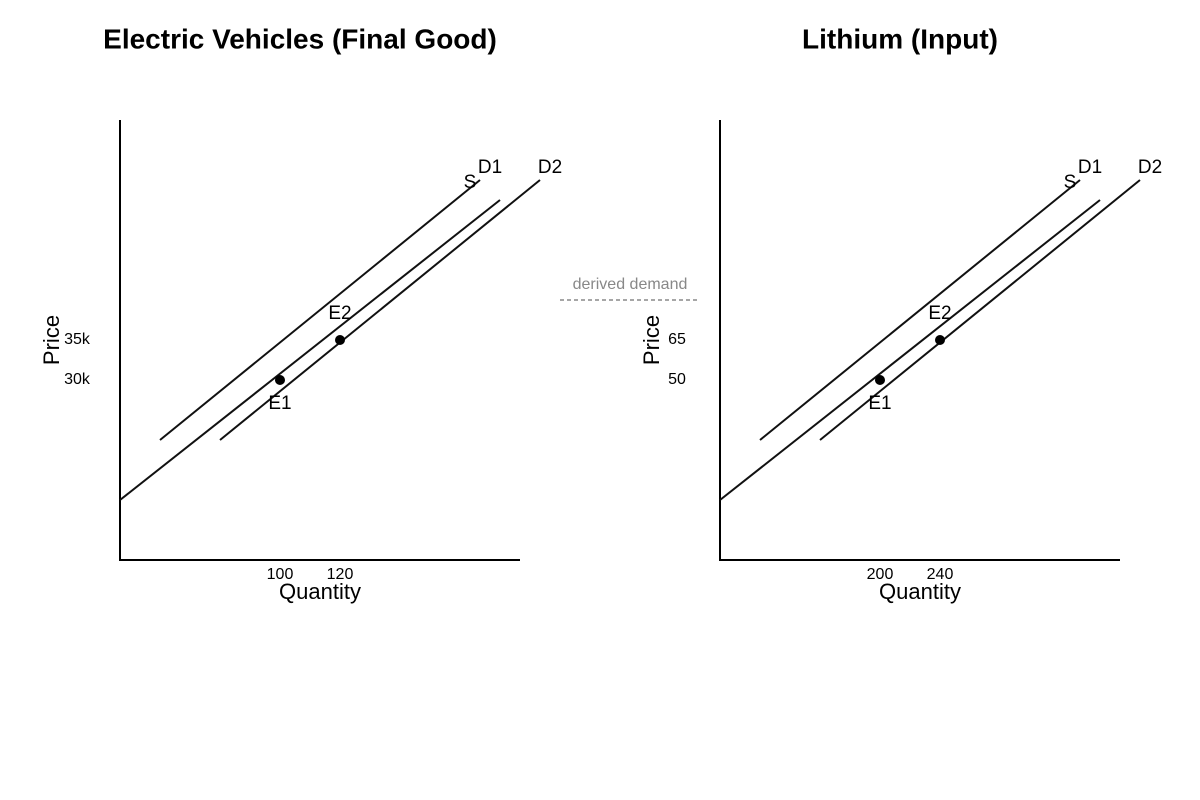 This screenshot has width=1200, height=800. Describe the element at coordinates (900, 38) in the screenshot. I see `panel-title: Lithium (Input)` at that location.